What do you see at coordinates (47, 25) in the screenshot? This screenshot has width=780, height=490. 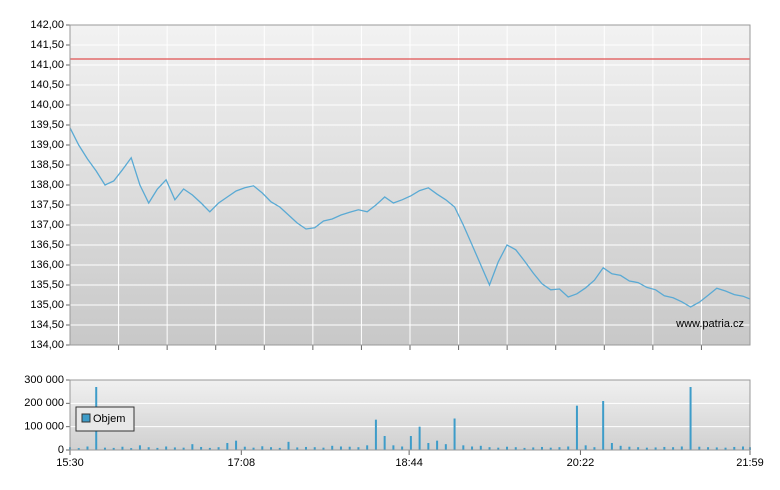 I see `y-tick-label: 142,00` at bounding box center [47, 25].